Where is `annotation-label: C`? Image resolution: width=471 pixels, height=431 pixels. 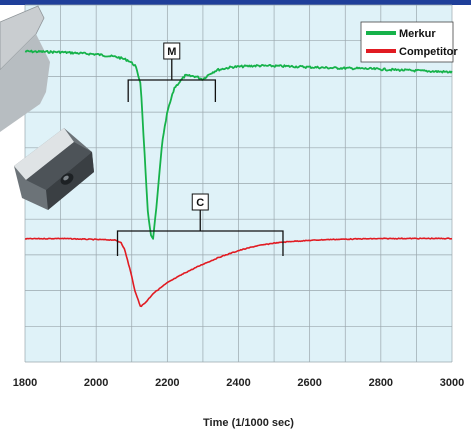
annotation-label: C is located at coordinates (200, 203).